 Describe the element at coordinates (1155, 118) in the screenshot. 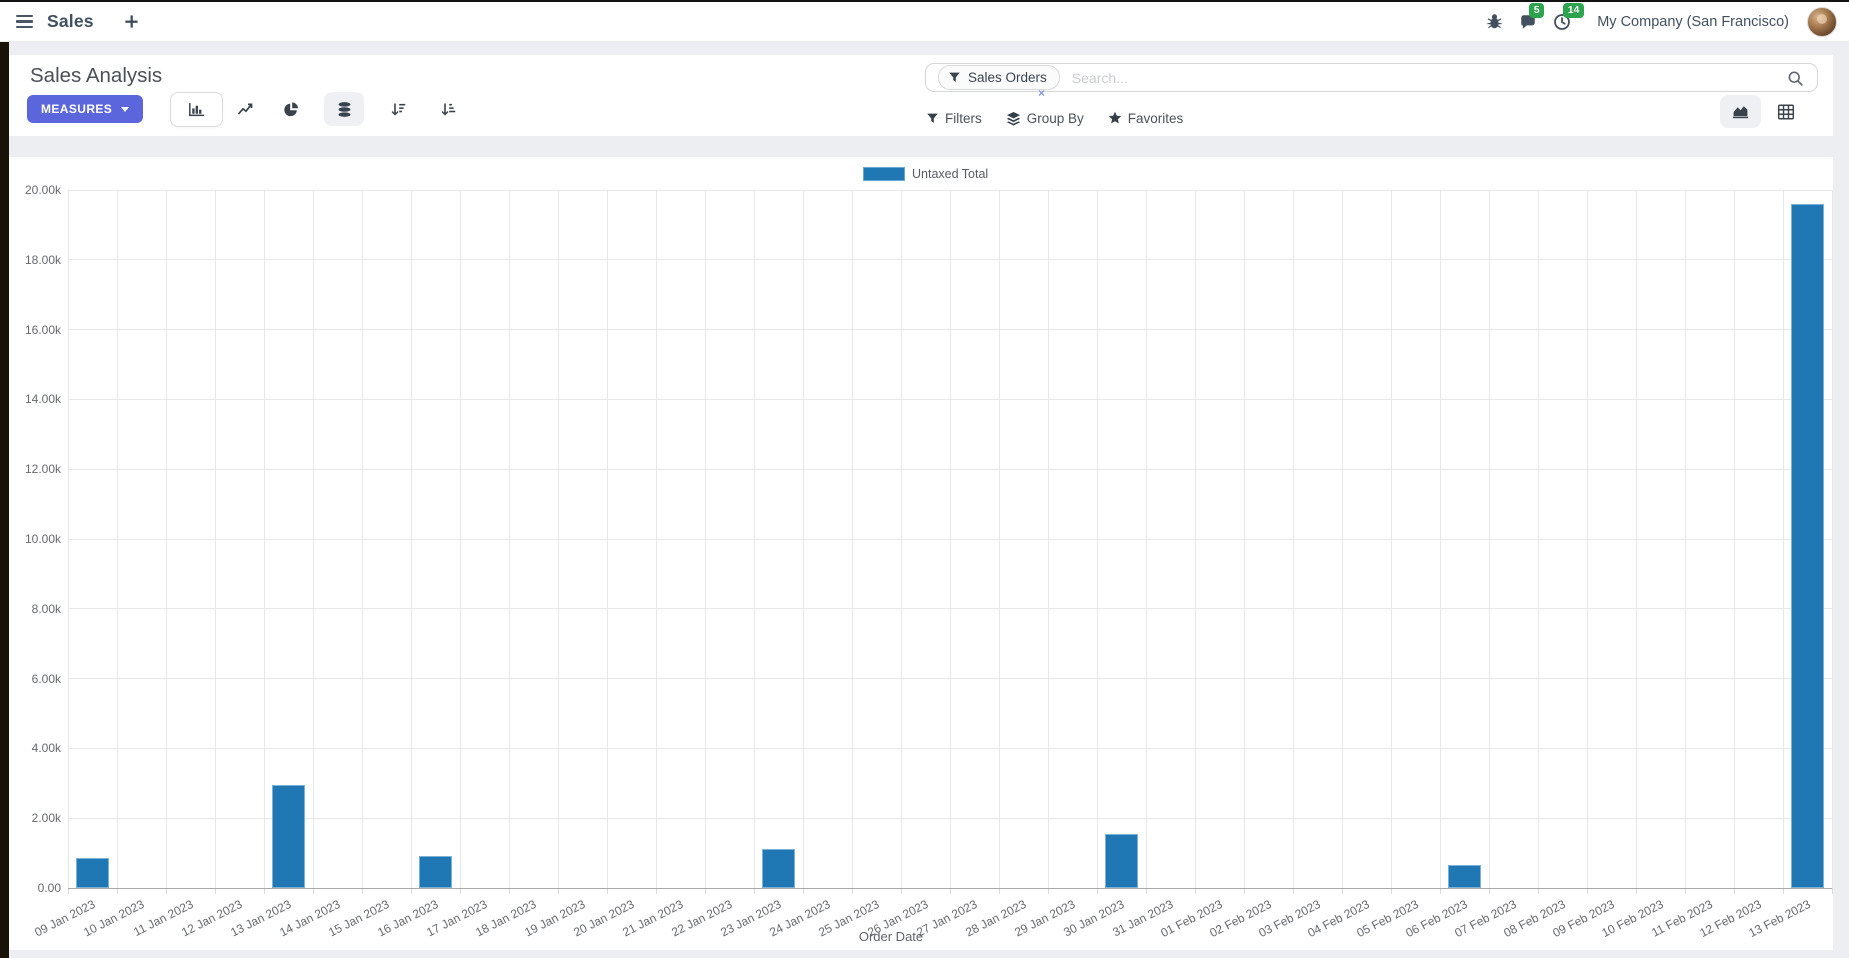

I see `favorites-label: Favorites` at that location.